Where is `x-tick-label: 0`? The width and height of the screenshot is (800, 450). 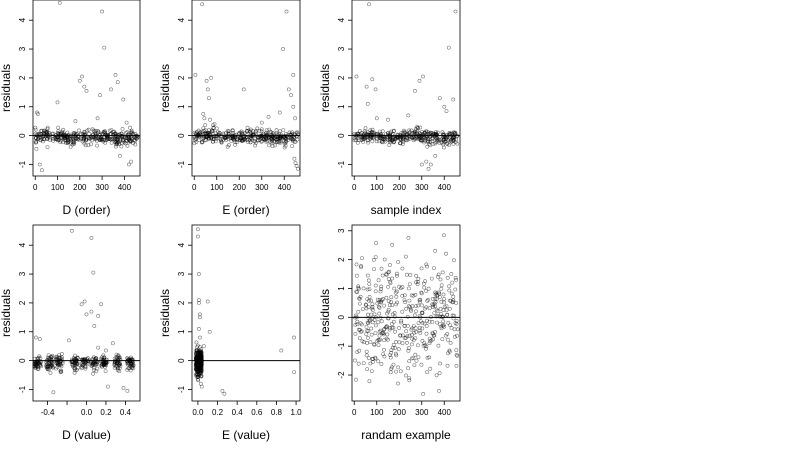 x-tick-label: 0 is located at coordinates (354, 187).